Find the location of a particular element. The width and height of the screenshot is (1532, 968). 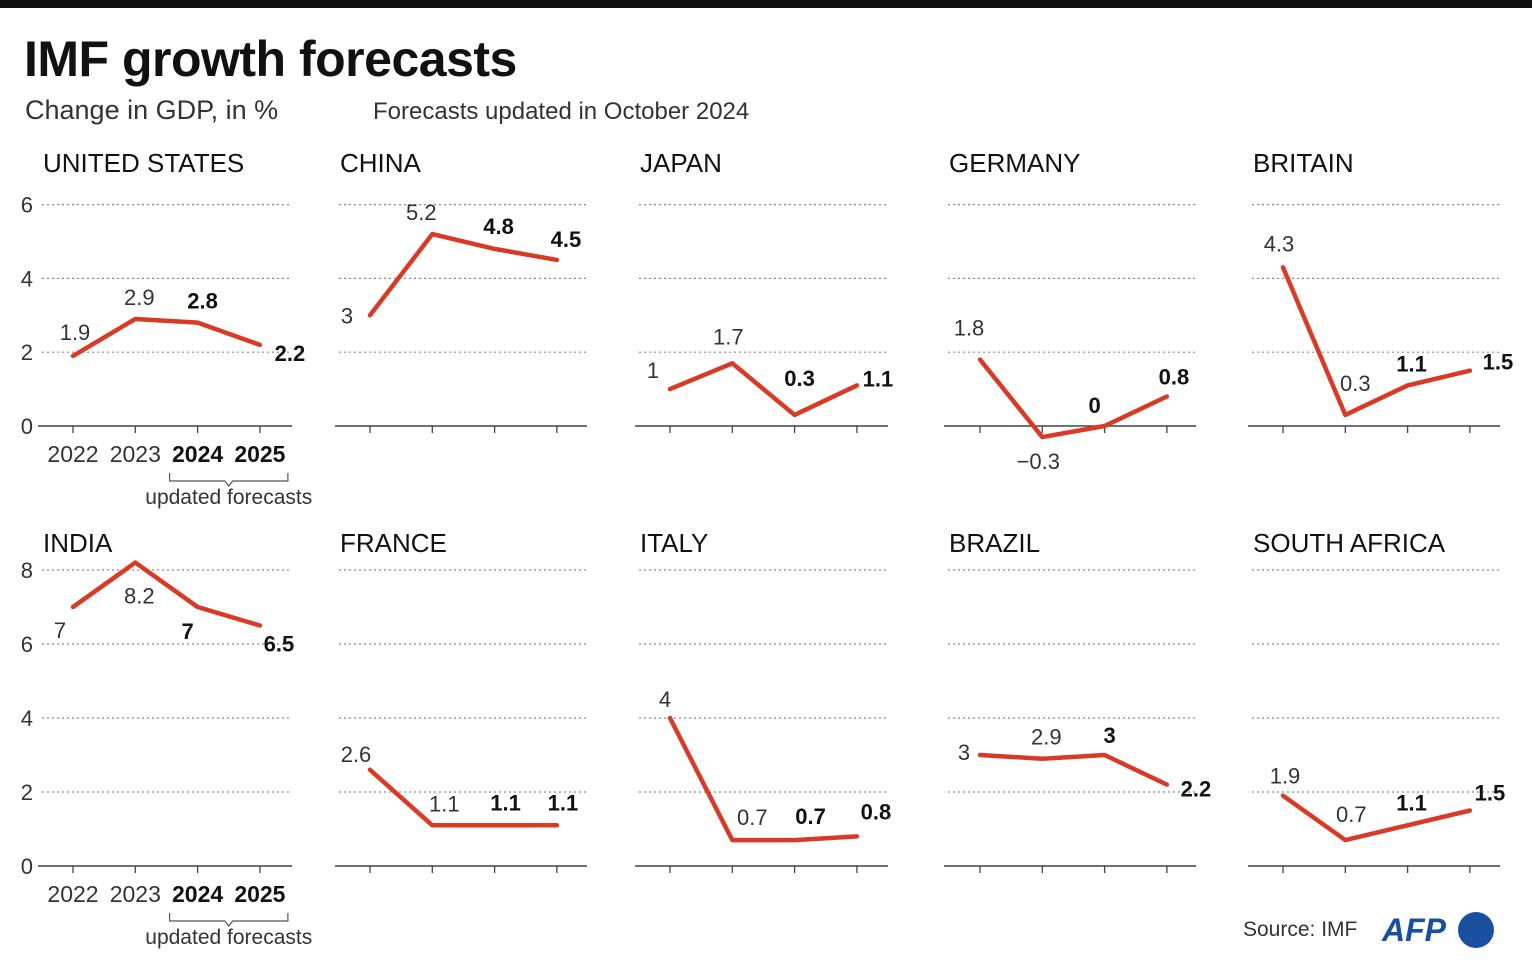

data-label: 1 is located at coordinates (653, 370).